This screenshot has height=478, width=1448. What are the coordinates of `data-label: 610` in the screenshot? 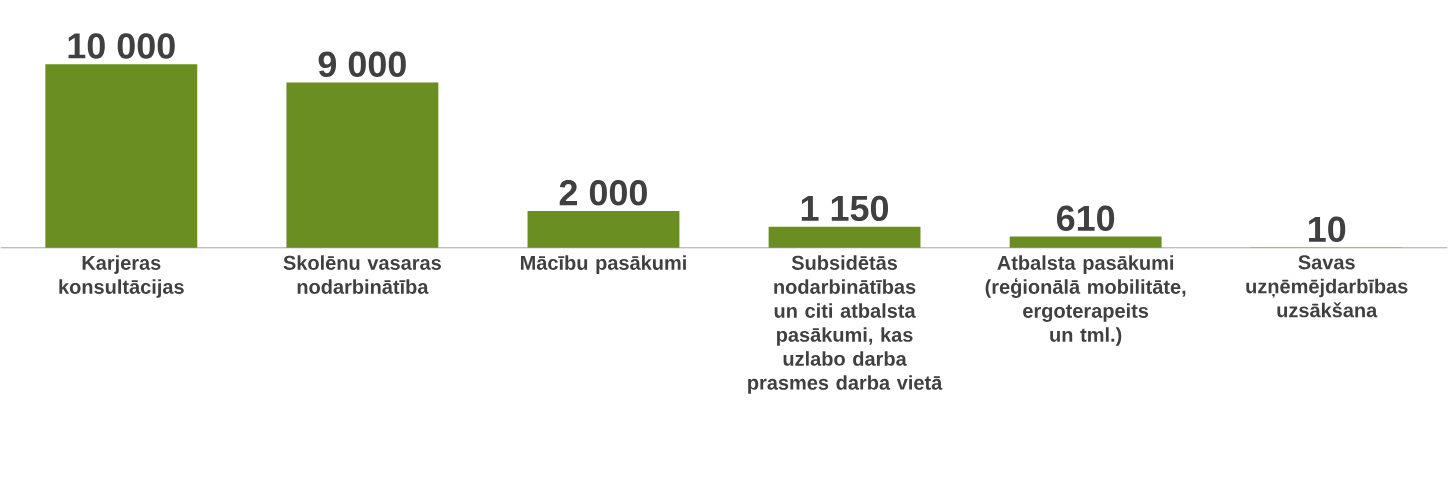 It's located at (1085, 218).